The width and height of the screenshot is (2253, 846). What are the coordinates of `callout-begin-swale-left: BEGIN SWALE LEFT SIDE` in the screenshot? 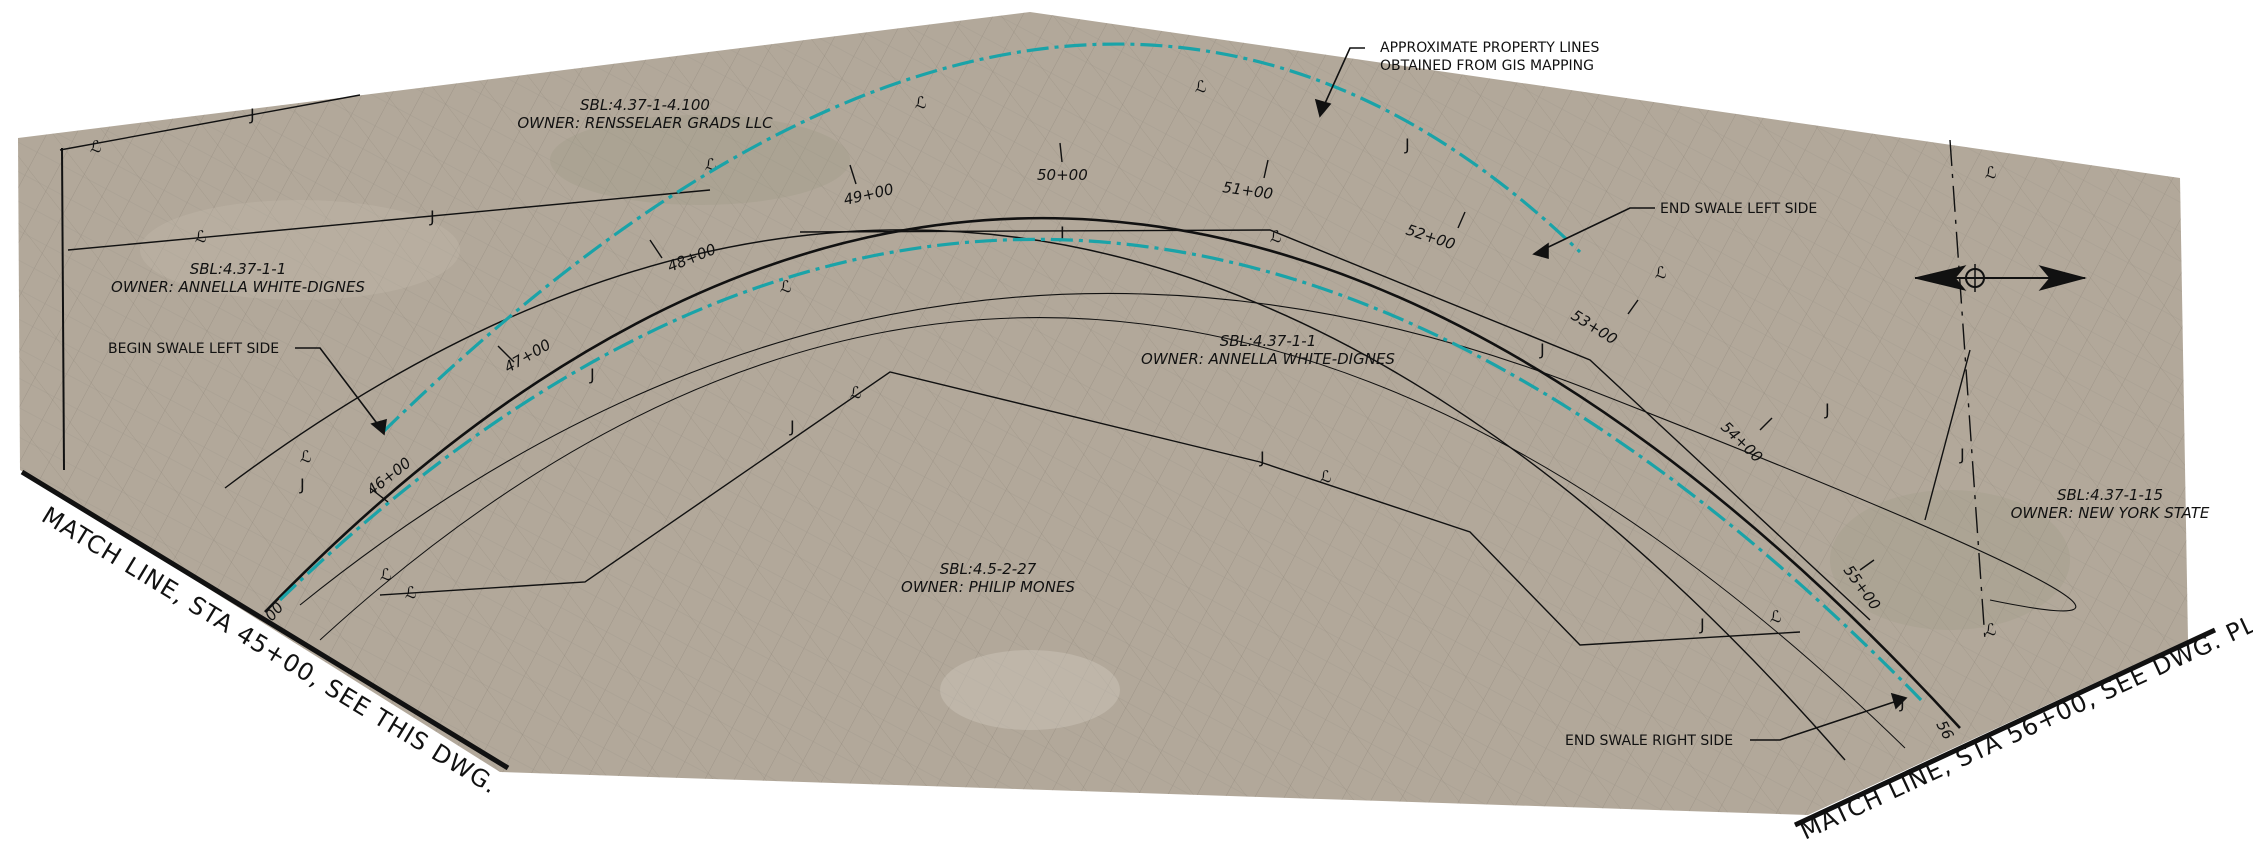 It's located at (193, 349).